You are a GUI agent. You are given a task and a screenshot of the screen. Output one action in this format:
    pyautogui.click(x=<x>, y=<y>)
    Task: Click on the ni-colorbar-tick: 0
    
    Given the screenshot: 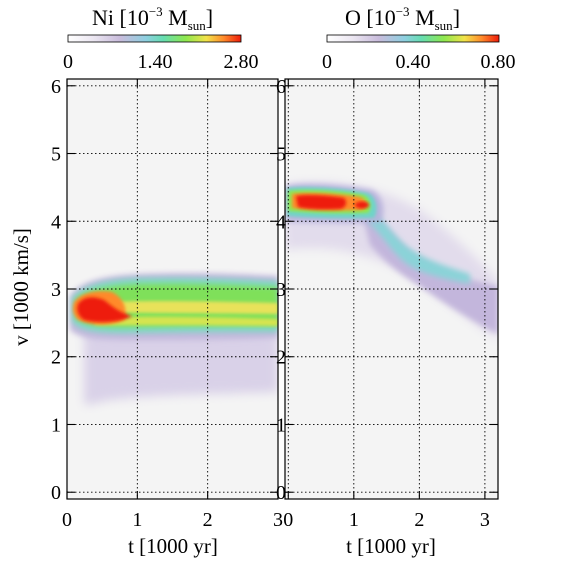 What is the action you would take?
    pyautogui.click(x=68, y=62)
    